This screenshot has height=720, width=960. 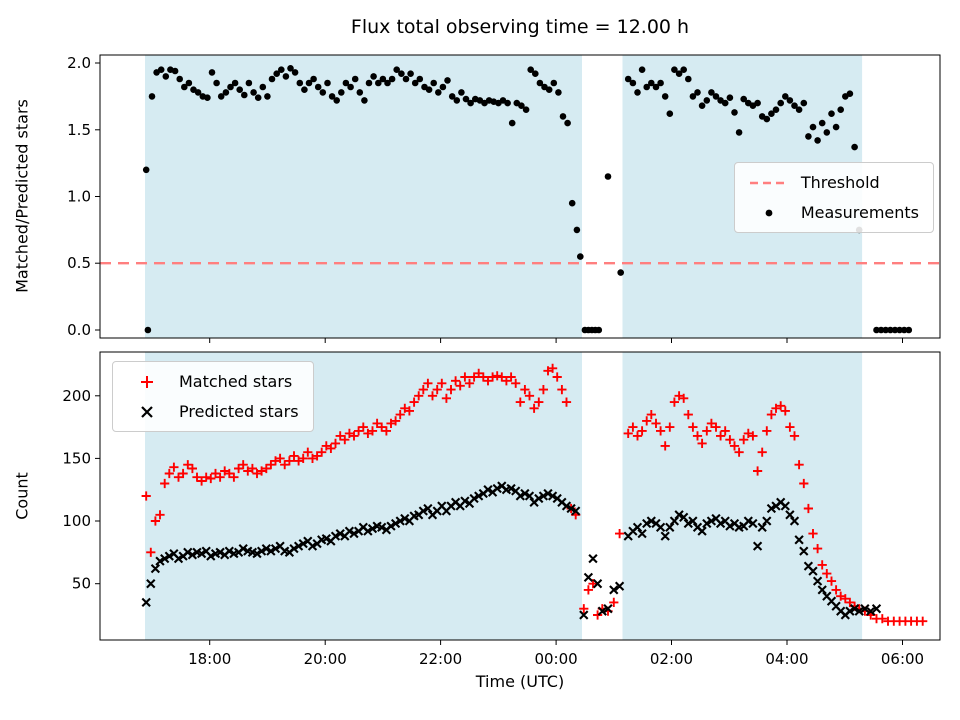 What do you see at coordinates (768, 182) in the screenshot?
I see `threshold-line-icon` at bounding box center [768, 182].